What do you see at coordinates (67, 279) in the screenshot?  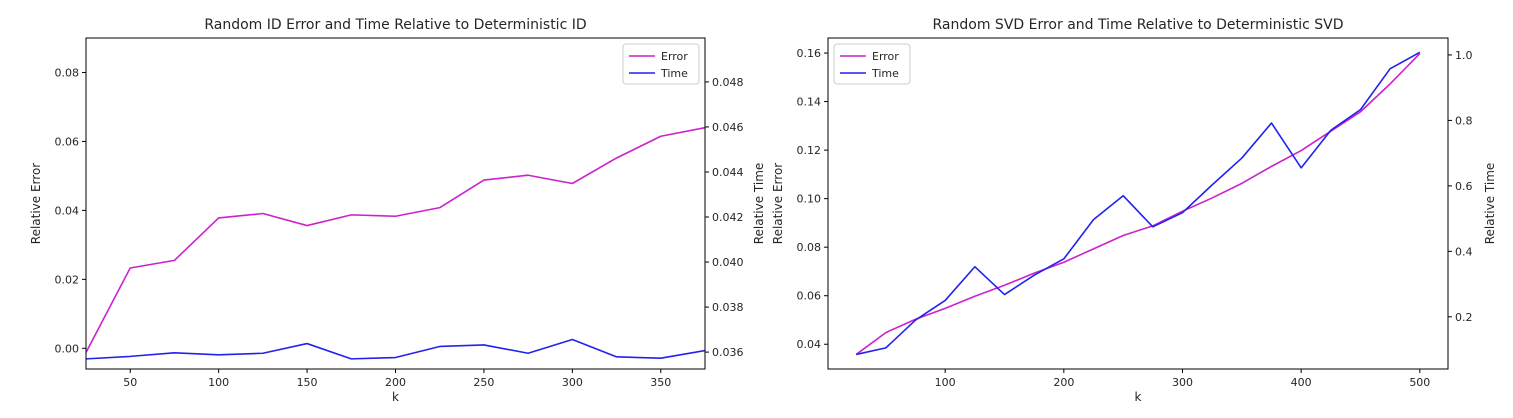 I see `y-tick-label: 0.02` at bounding box center [67, 279].